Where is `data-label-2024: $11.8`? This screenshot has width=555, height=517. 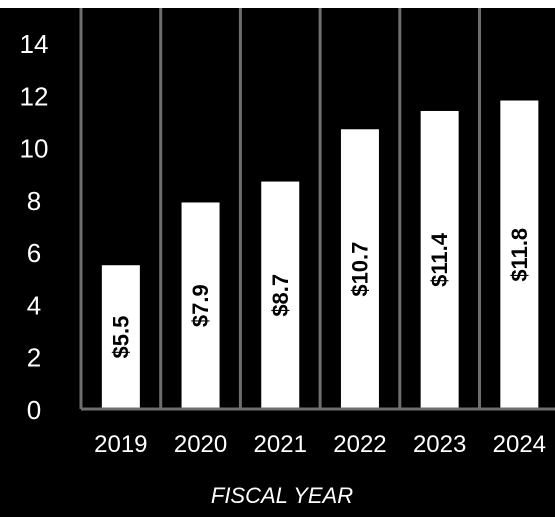
data-label-2024: $11.8 is located at coordinates (519, 255).